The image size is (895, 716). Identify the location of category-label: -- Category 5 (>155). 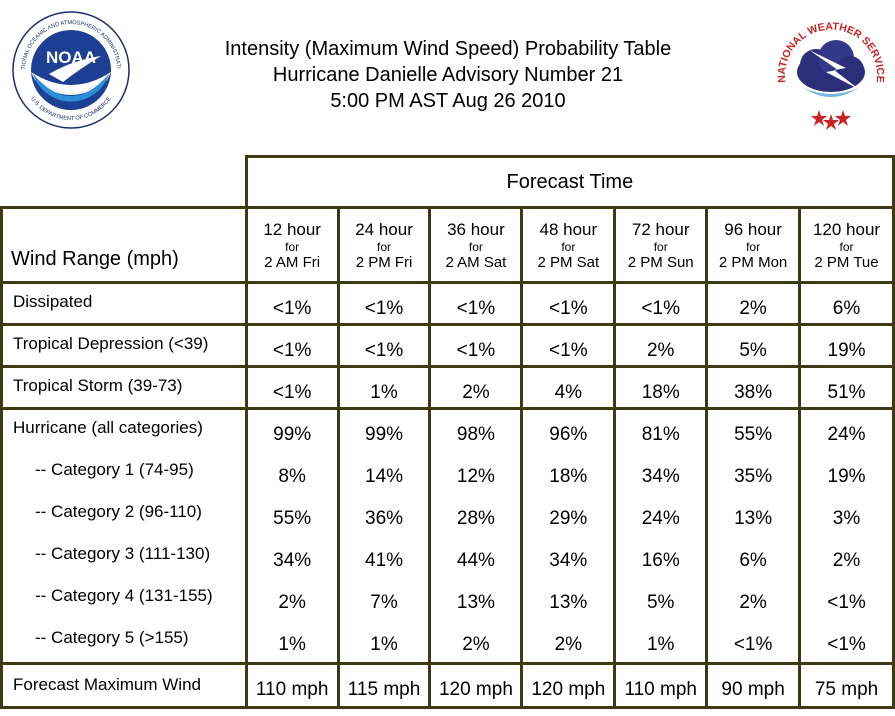
(112, 637).